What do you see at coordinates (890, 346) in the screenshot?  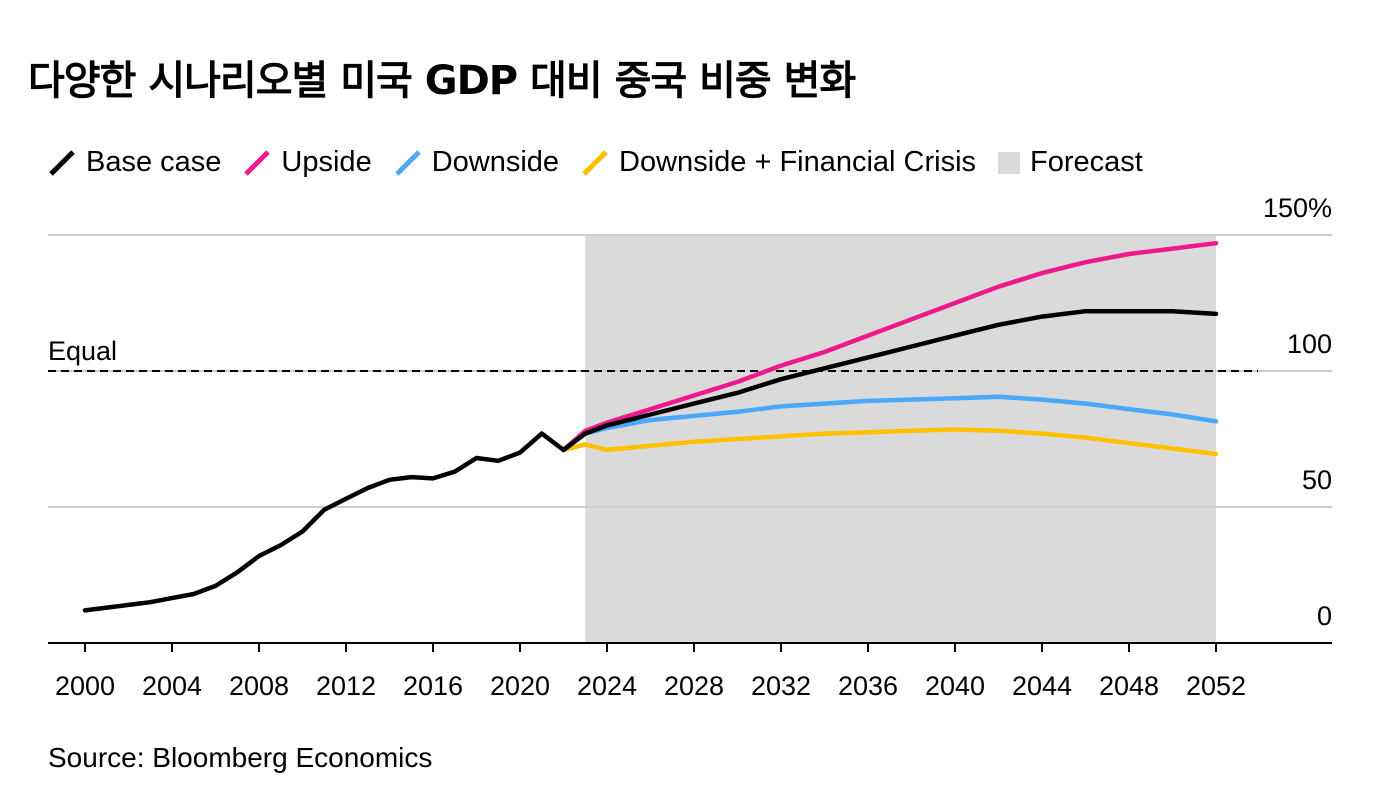 I see `series-line-upside` at bounding box center [890, 346].